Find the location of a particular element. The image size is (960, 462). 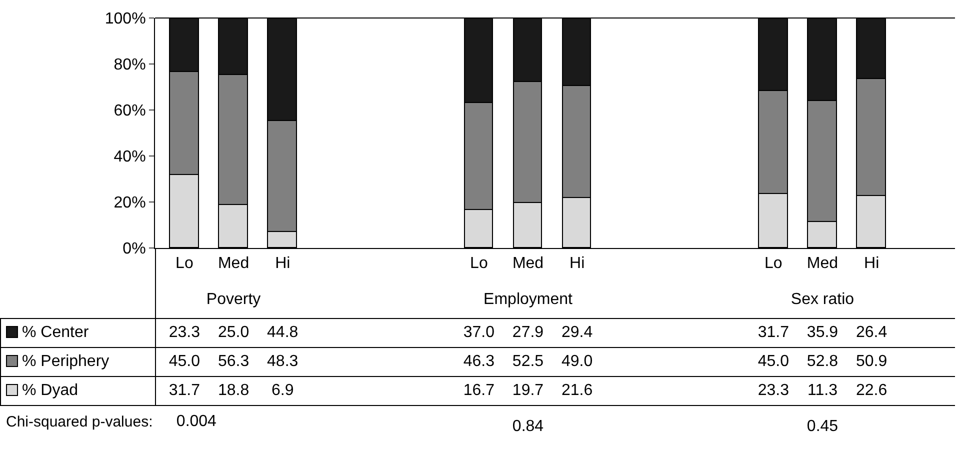

data-label: 6.9 is located at coordinates (282, 391).